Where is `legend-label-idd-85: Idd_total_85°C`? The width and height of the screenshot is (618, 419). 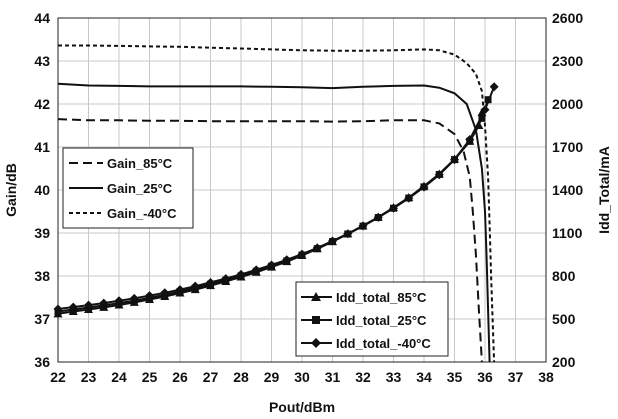
legend-label-idd-85: Idd_total_85°C is located at coordinates (381, 297).